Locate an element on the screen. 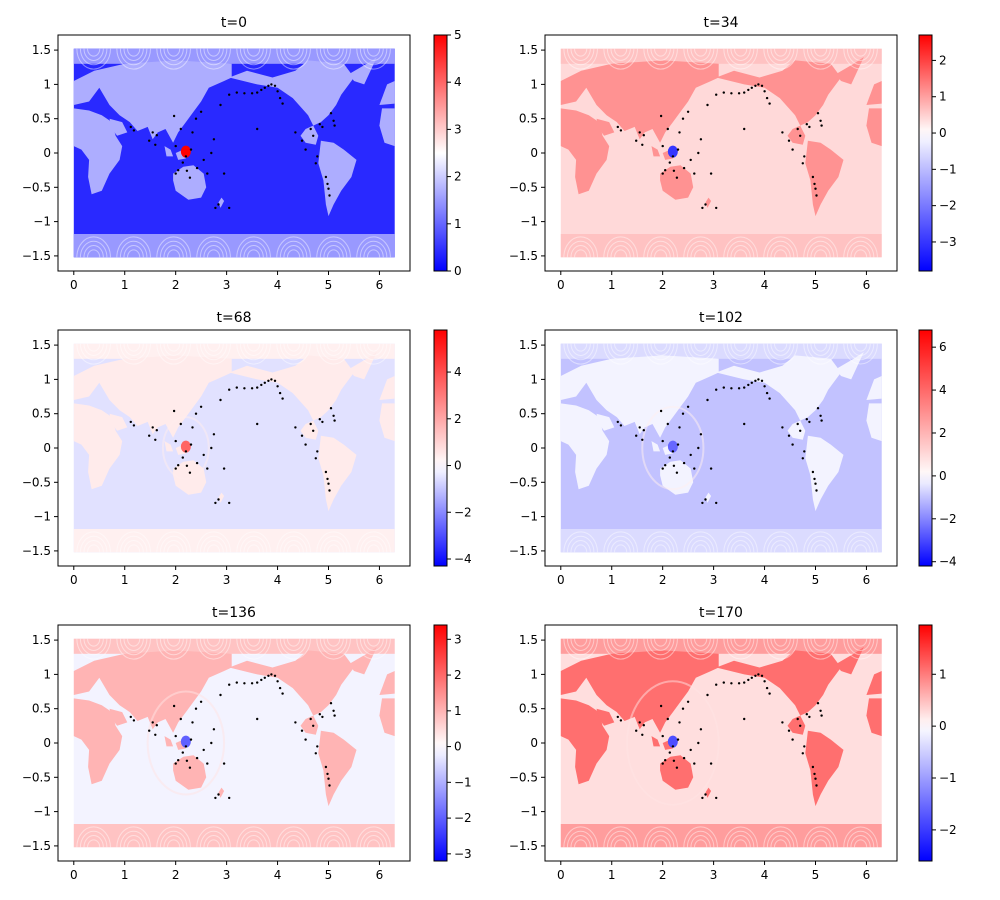  colorbar-tick-label: 1 is located at coordinates (943, 674).